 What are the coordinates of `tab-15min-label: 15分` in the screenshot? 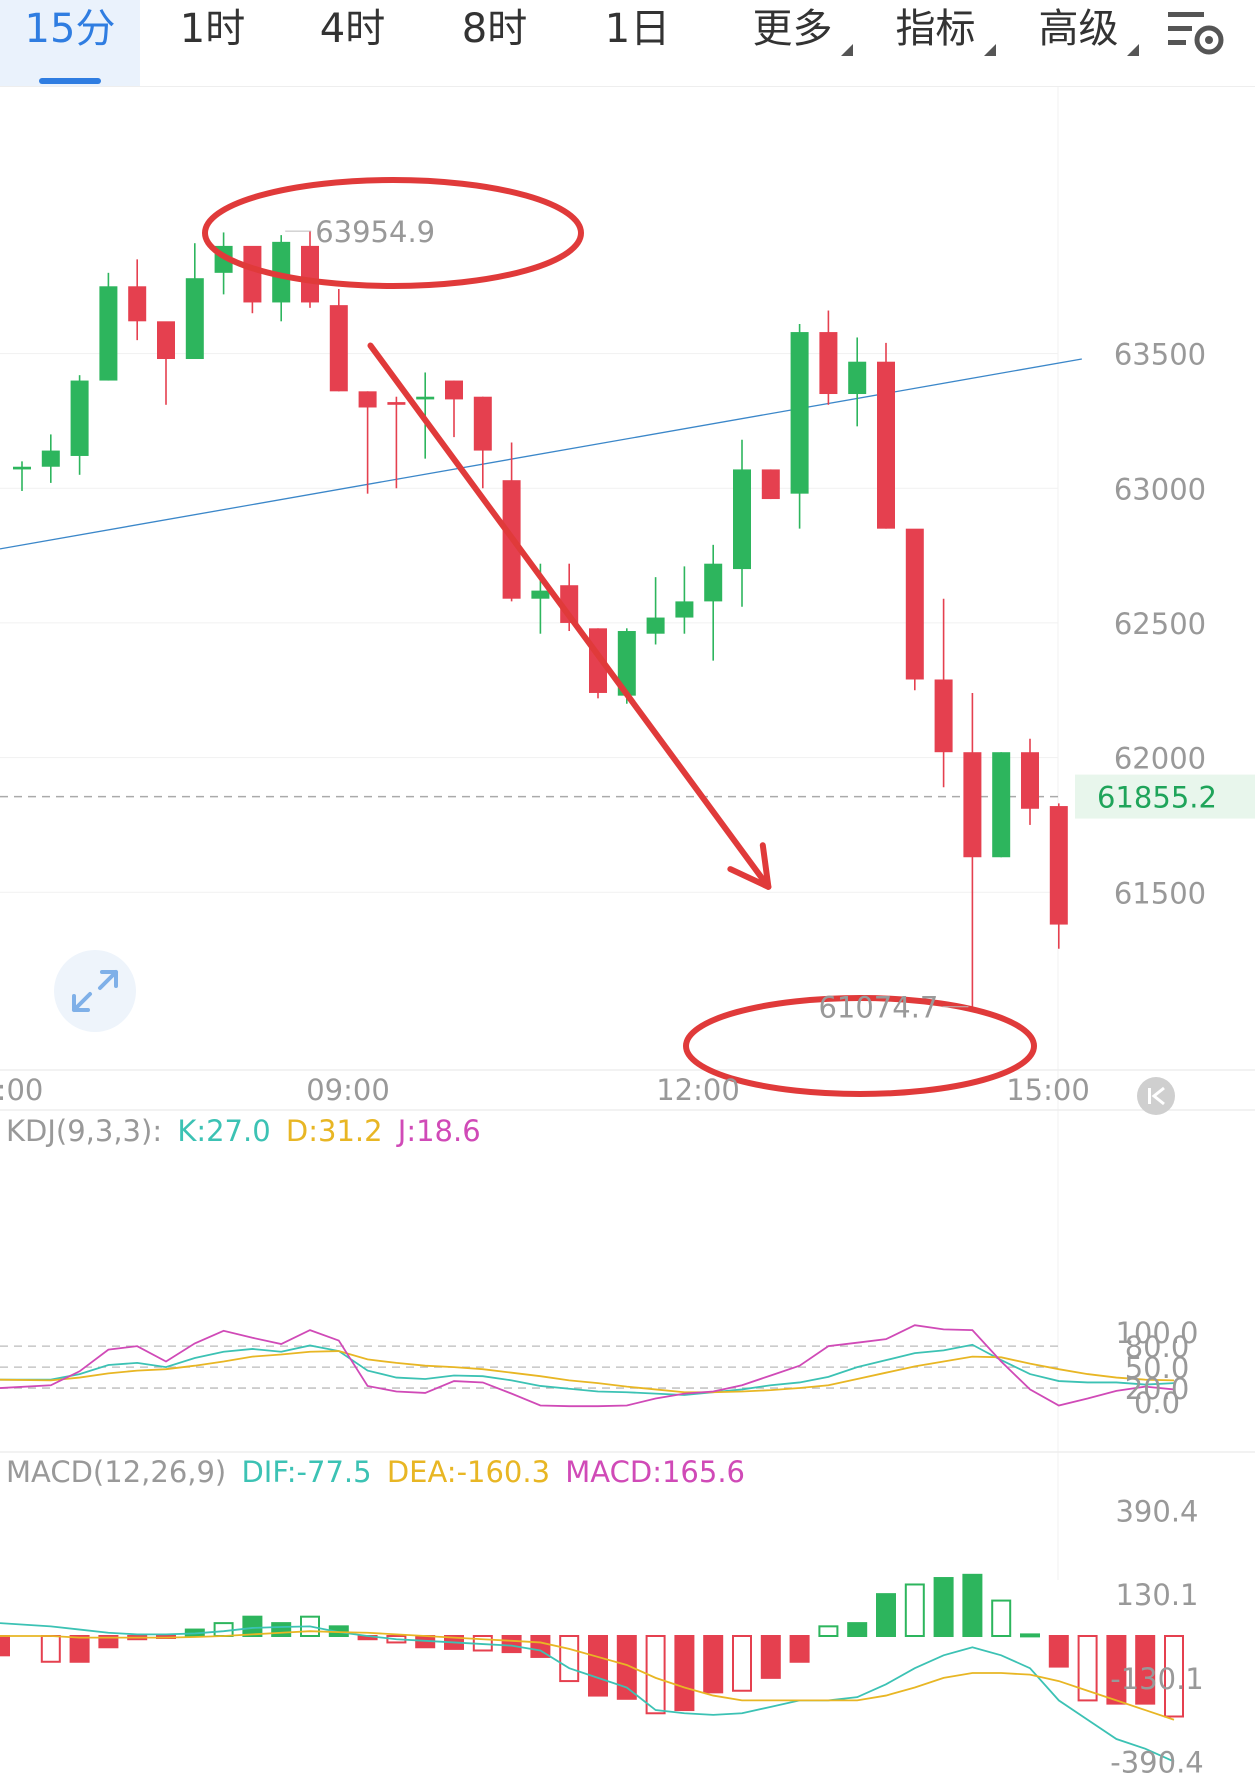 It's located at (70, 29).